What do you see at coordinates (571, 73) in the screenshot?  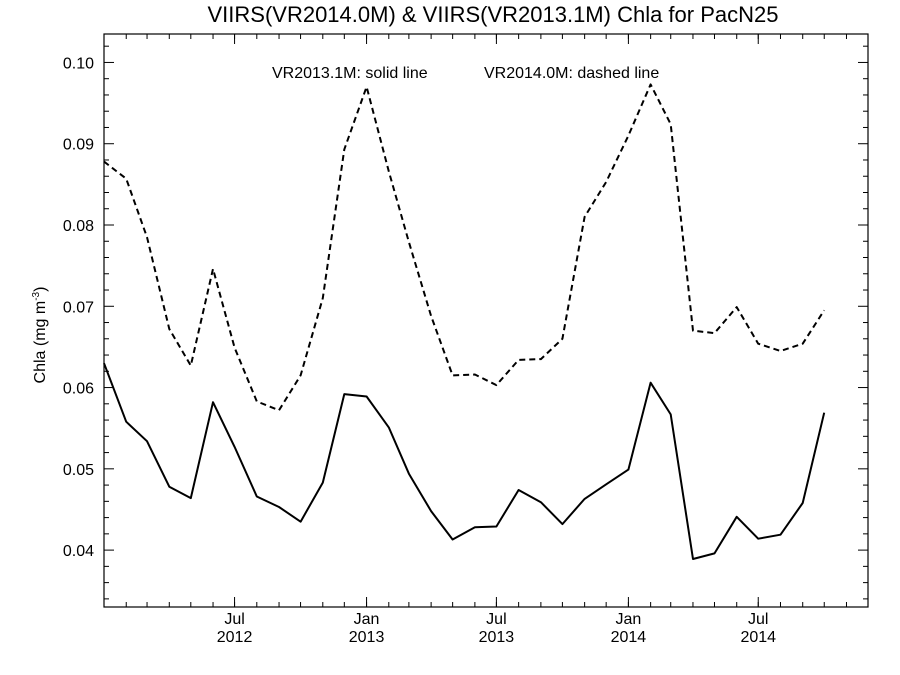 I see `annotation-dashed-line: VR2014.0M: dashed line` at bounding box center [571, 73].